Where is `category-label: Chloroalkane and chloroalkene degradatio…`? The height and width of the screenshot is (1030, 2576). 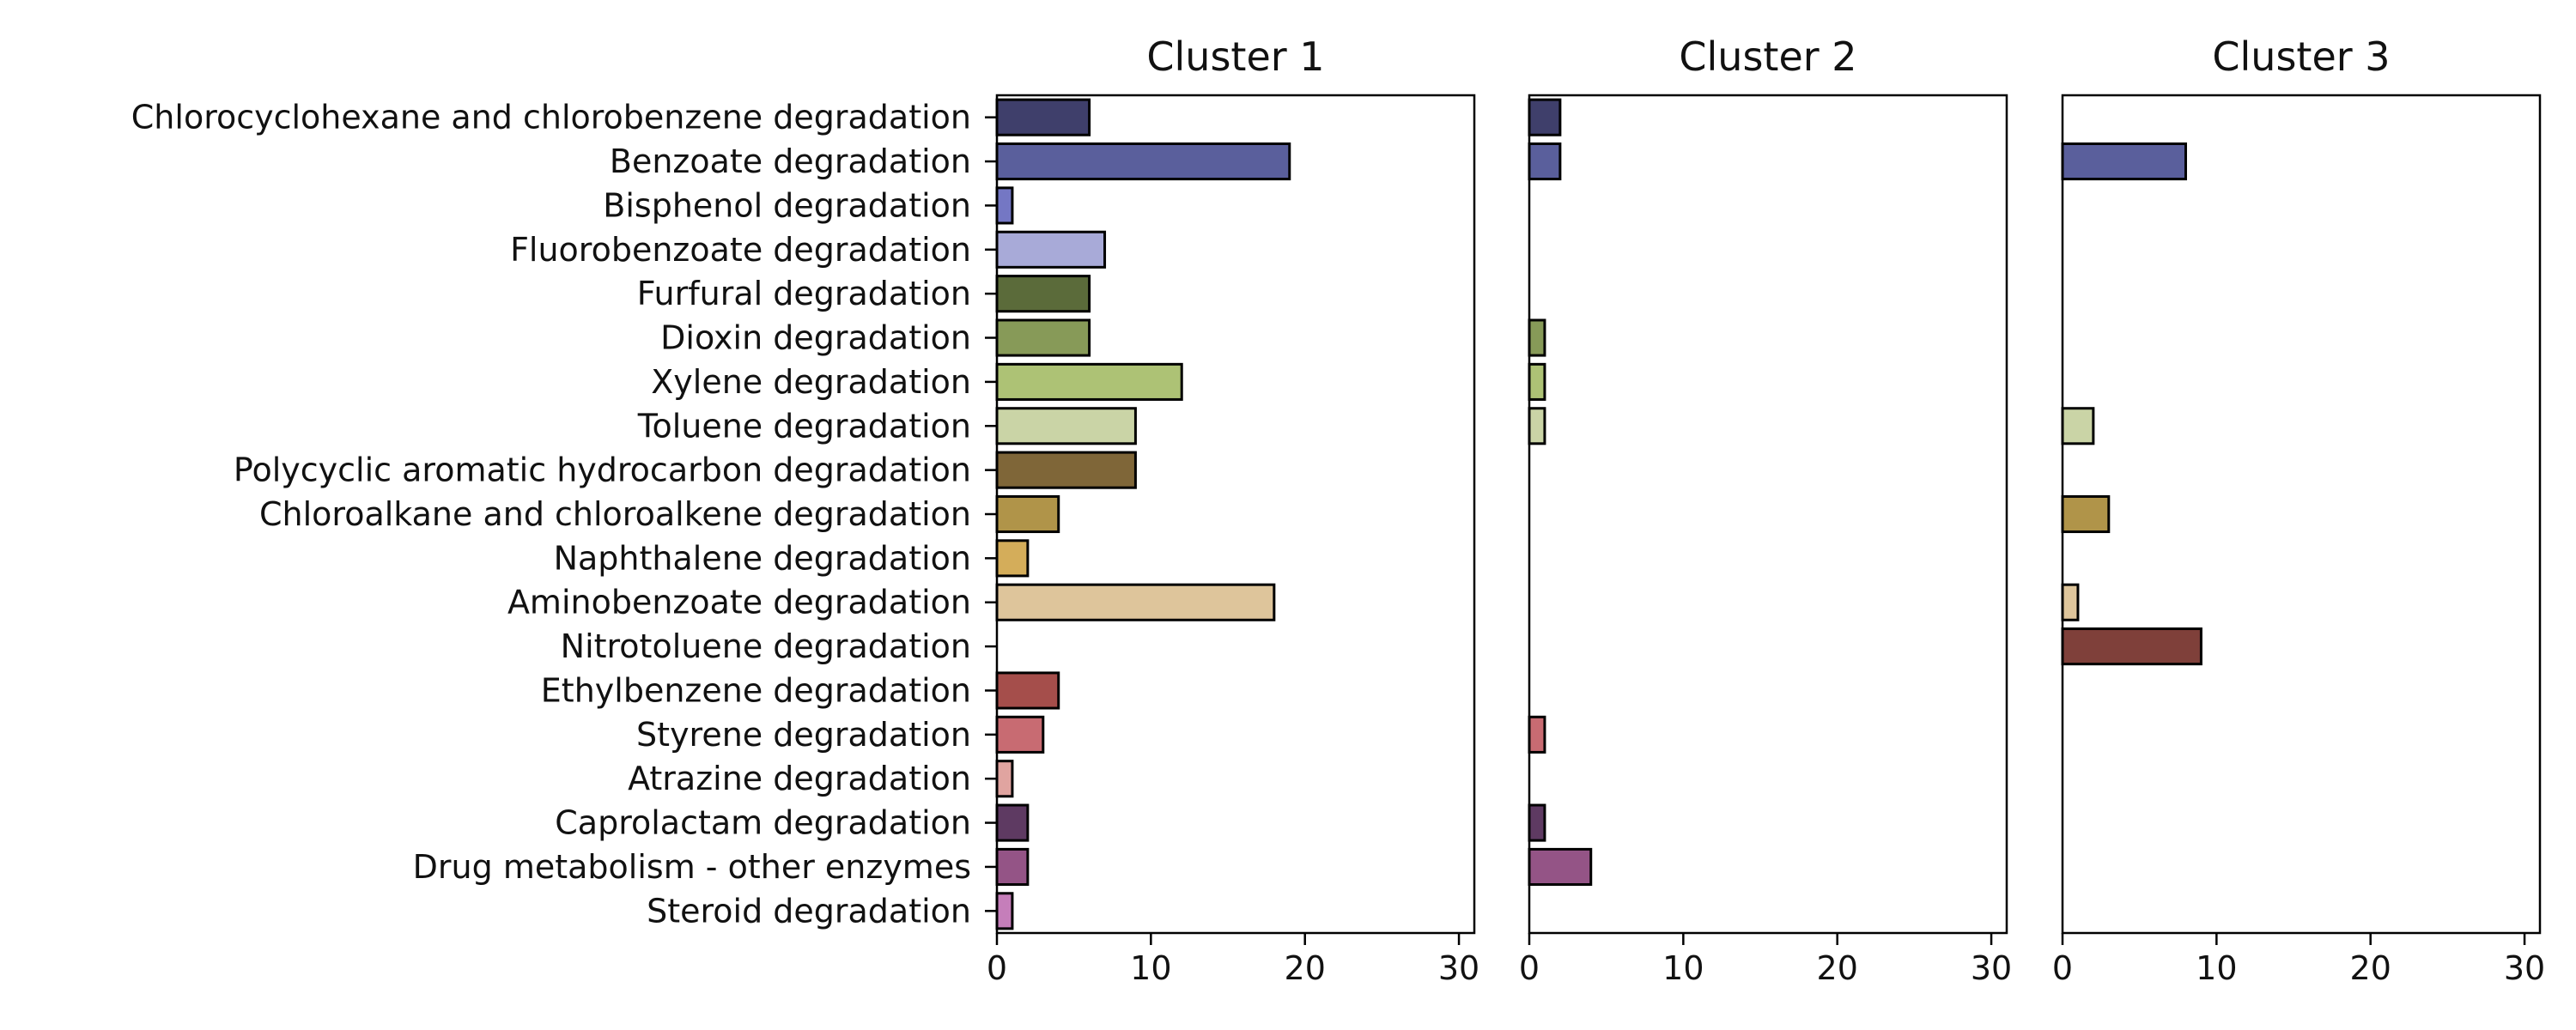 category-label: Chloroalkane and chloroalkene degradatio… is located at coordinates (615, 514).